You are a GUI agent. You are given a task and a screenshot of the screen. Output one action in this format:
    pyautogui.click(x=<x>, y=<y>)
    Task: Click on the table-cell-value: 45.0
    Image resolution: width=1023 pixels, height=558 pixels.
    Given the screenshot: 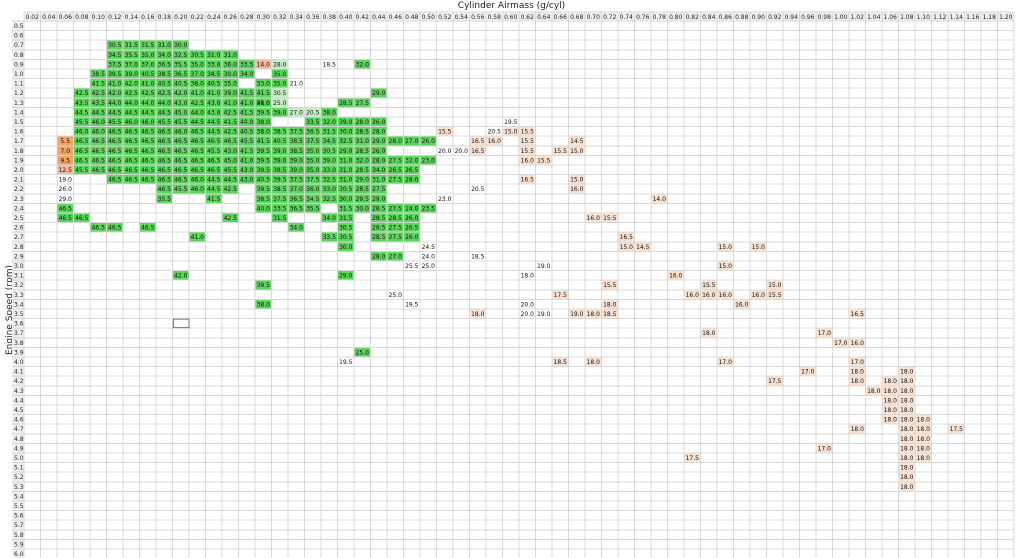 What is the action you would take?
    pyautogui.click(x=181, y=112)
    